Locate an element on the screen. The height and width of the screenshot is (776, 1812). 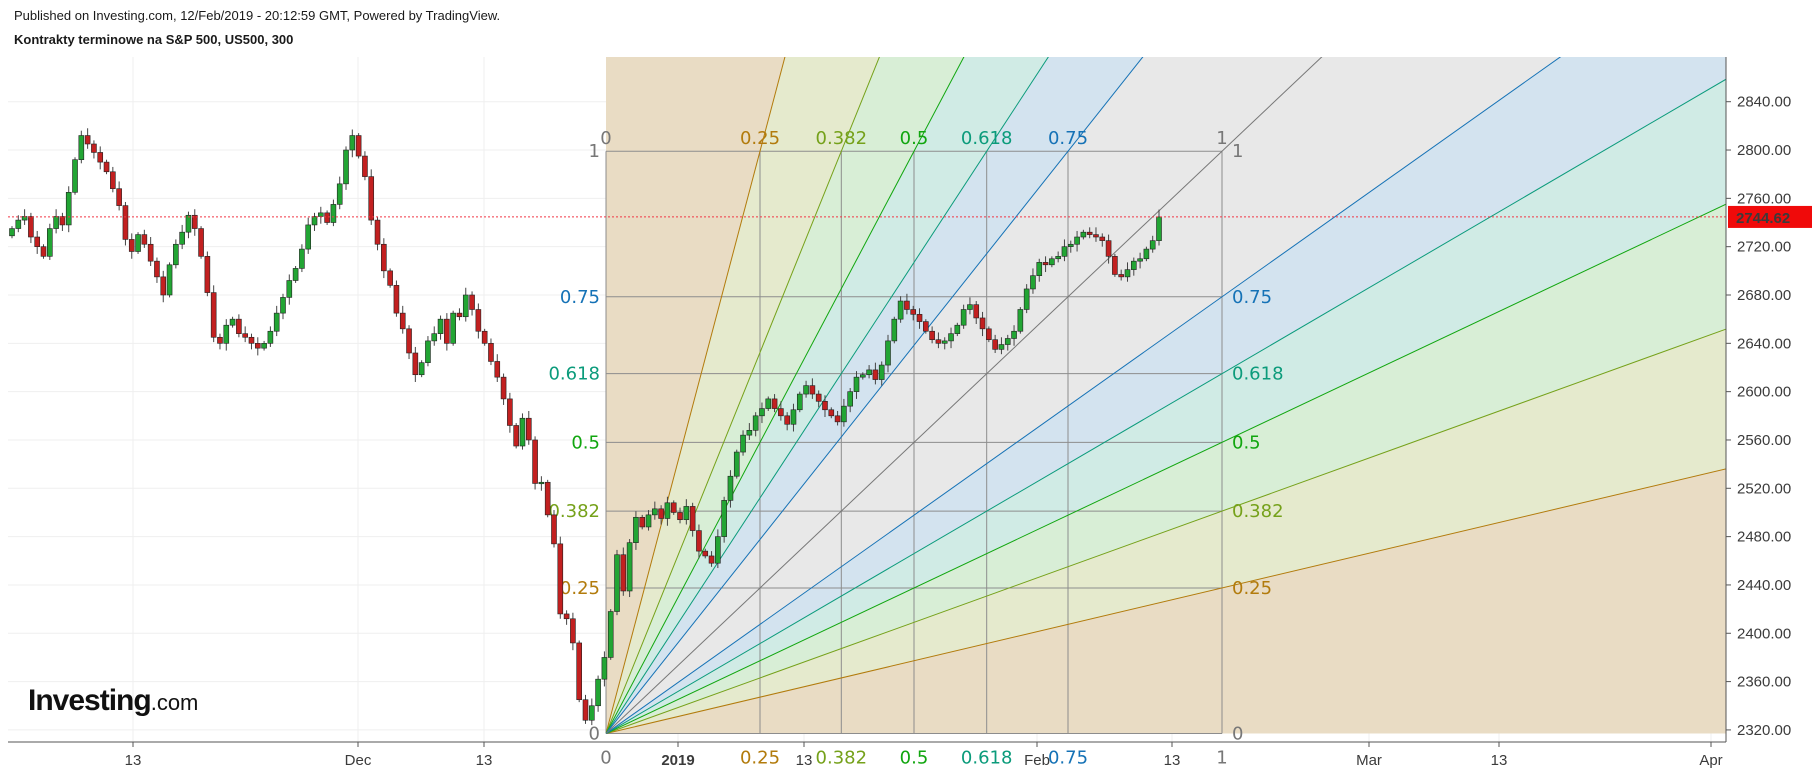
fan-label-bottom: 0.75 is located at coordinates (1068, 758).